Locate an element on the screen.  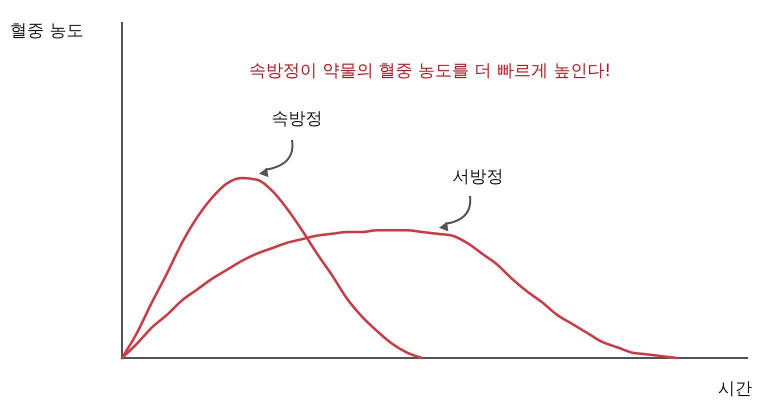
text: 서방정 is located at coordinates (478, 177).